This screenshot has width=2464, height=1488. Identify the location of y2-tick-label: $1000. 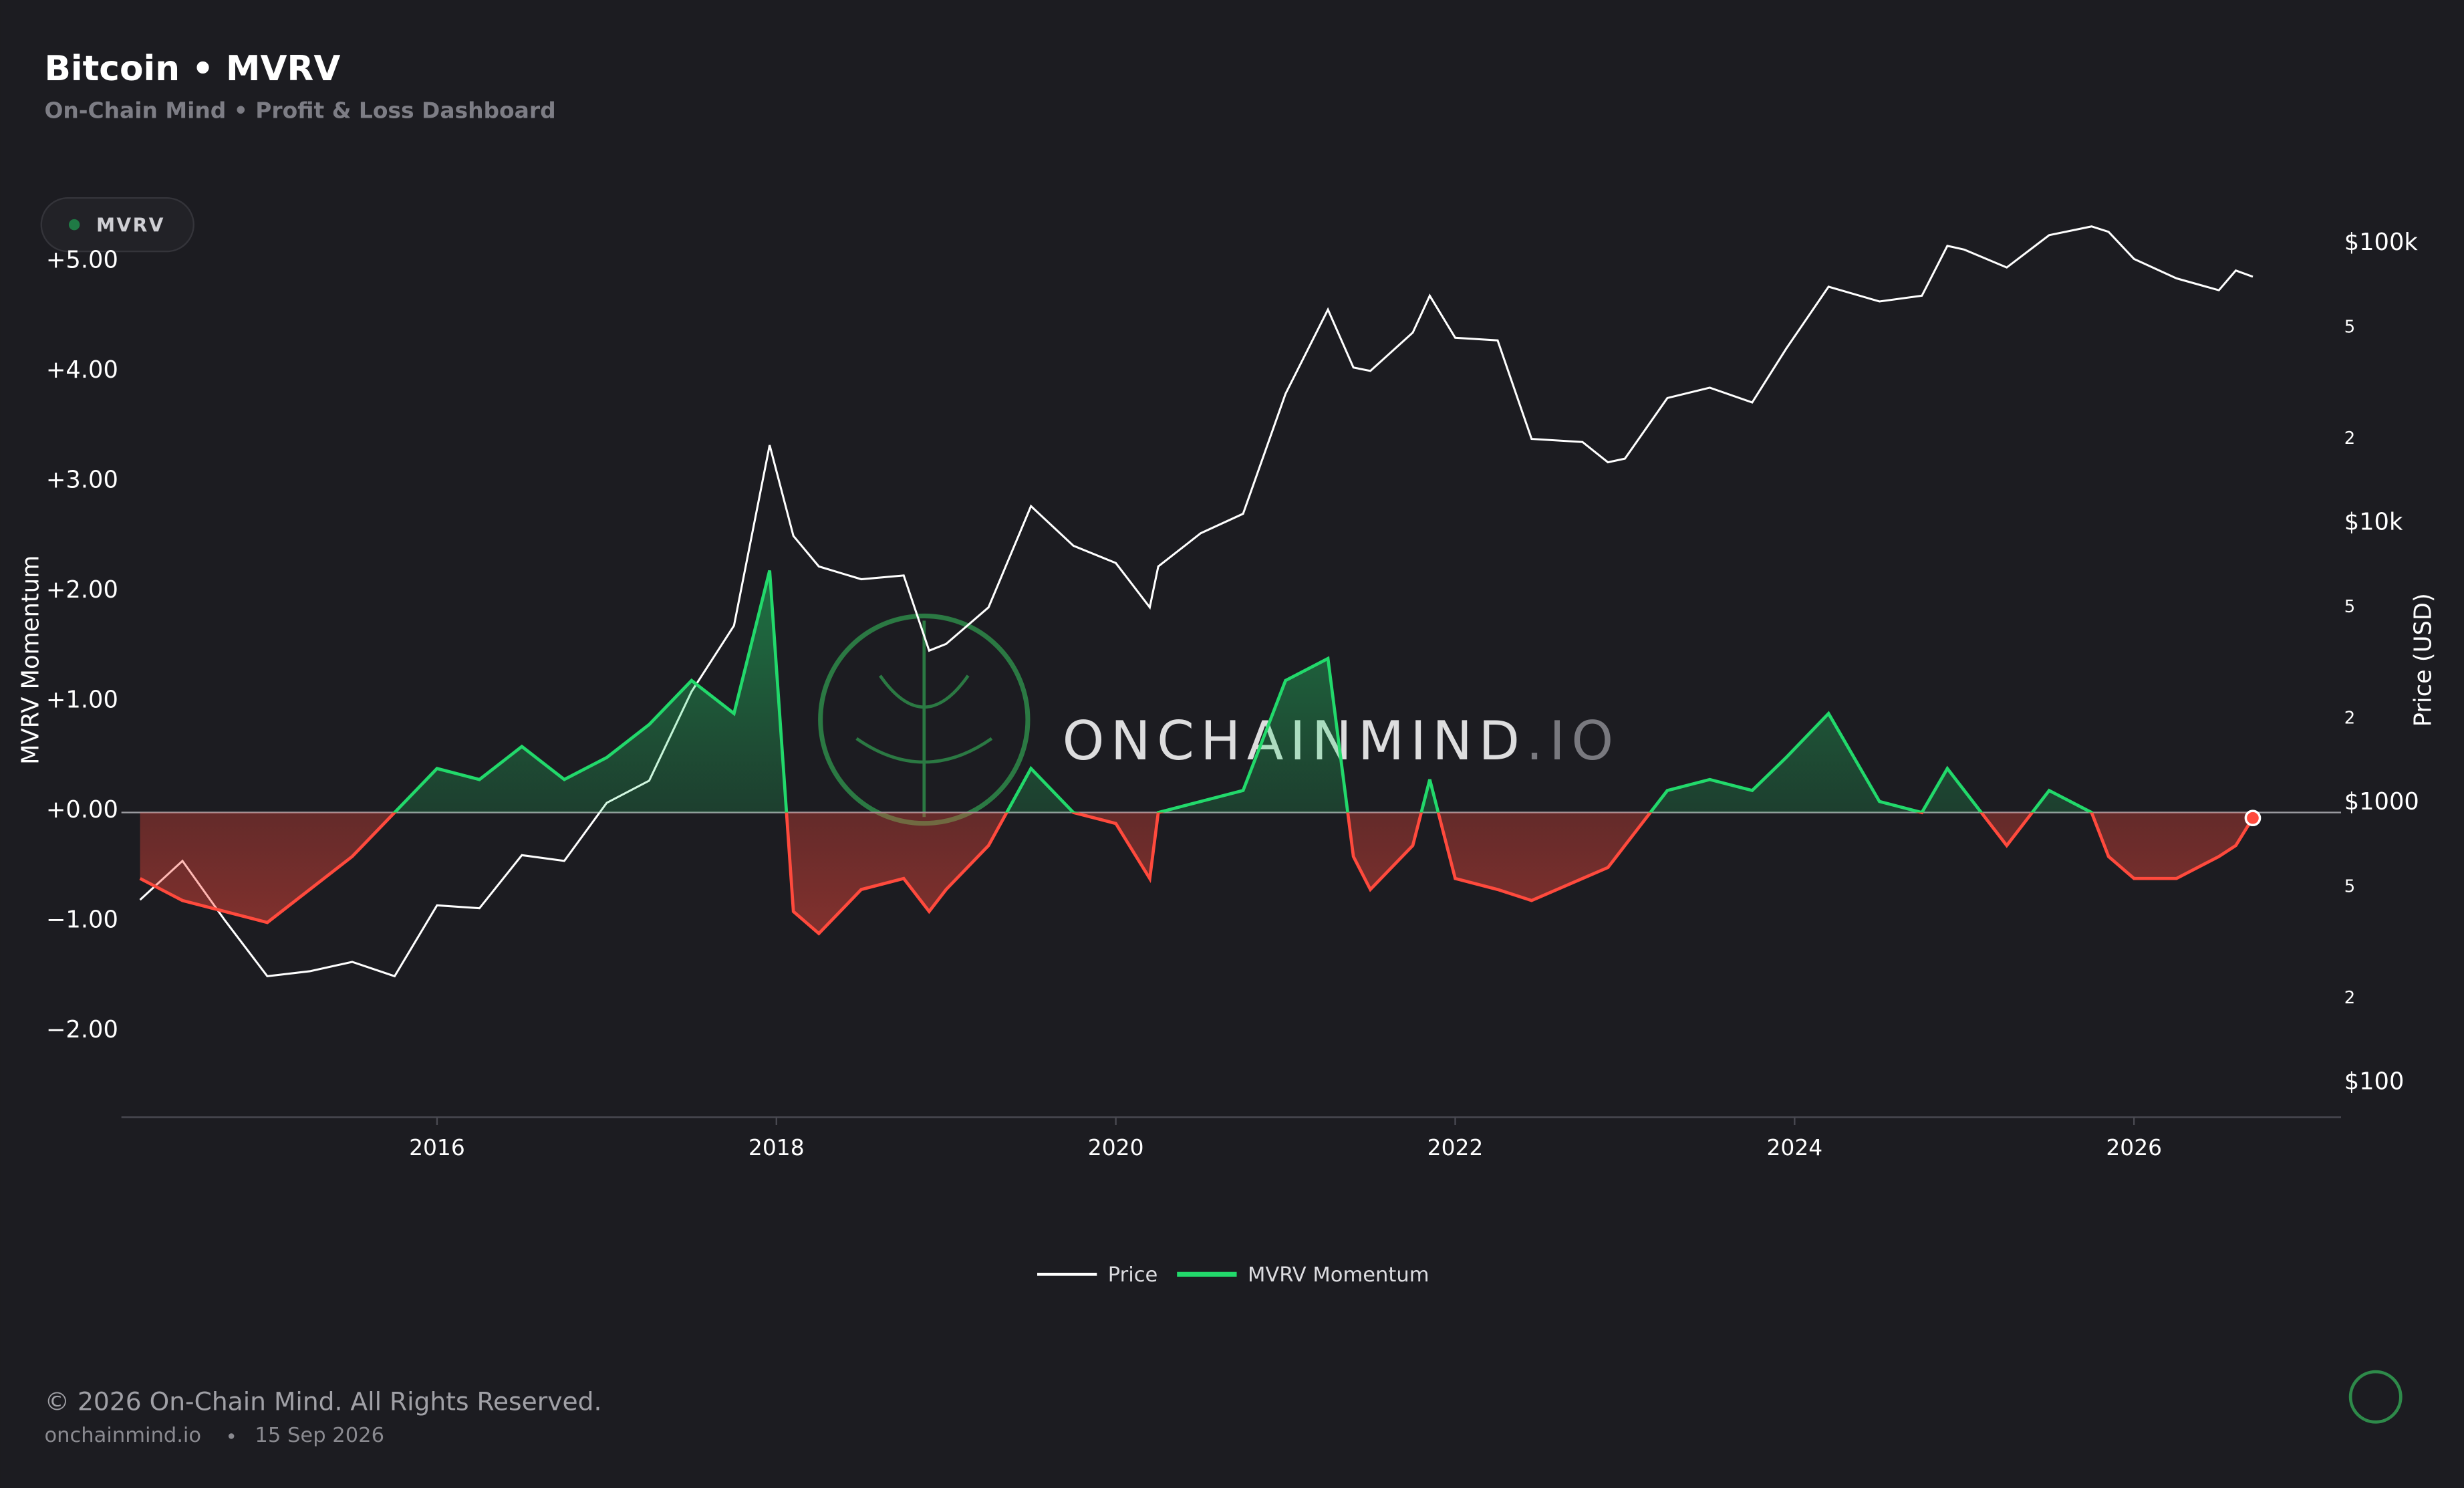
(2381, 802).